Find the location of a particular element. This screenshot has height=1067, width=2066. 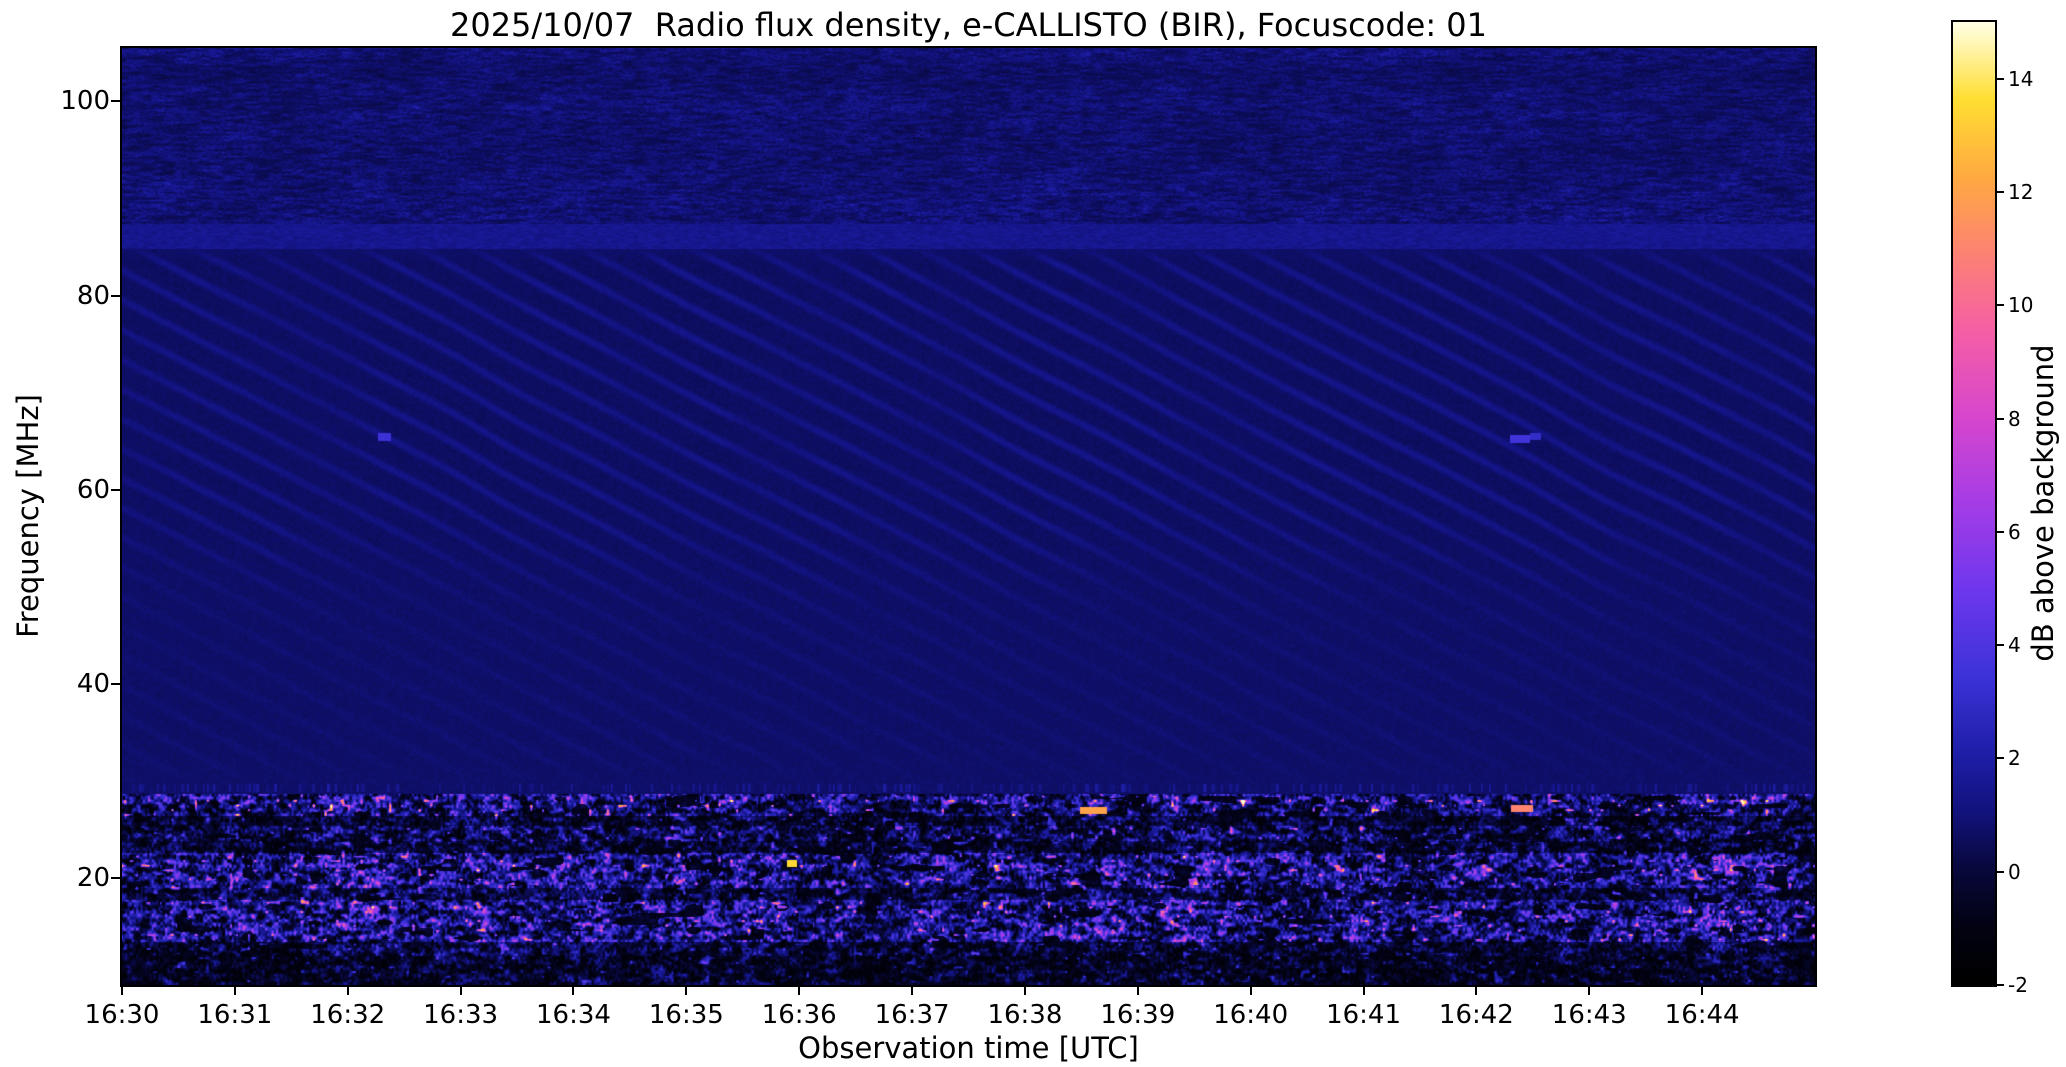

colorbar-tick-label: 12 is located at coordinates (2021, 191).